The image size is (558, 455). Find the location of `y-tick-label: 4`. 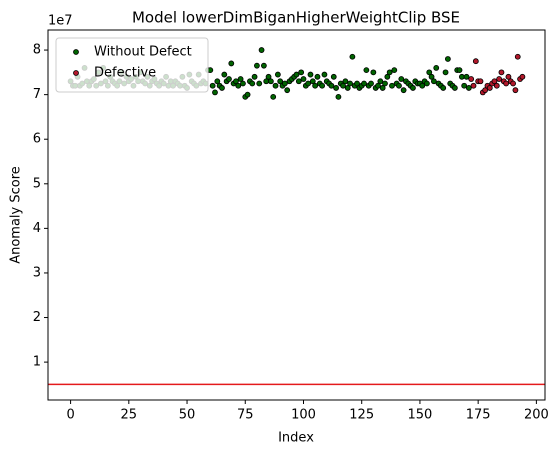

y-tick-label: 4 is located at coordinates (37, 228).